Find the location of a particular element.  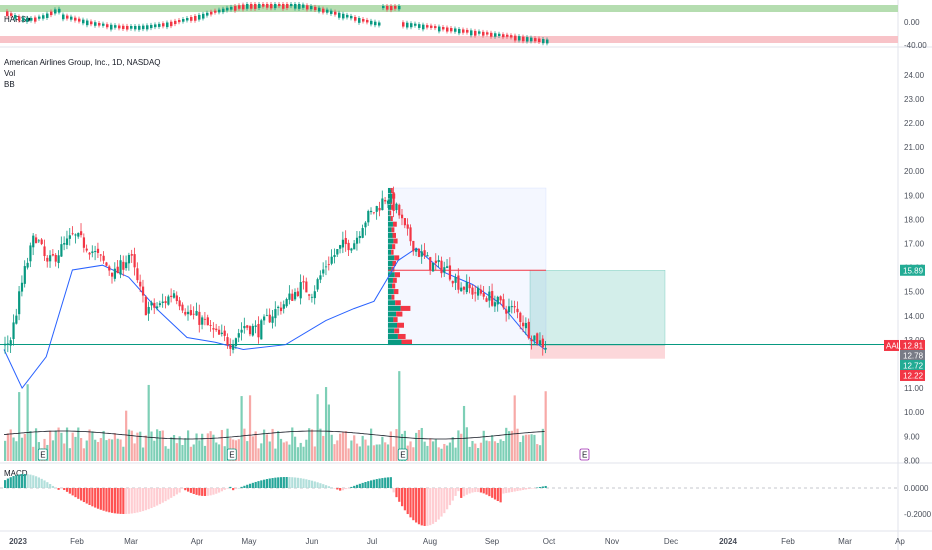

time-tick-label: May is located at coordinates (248, 541).